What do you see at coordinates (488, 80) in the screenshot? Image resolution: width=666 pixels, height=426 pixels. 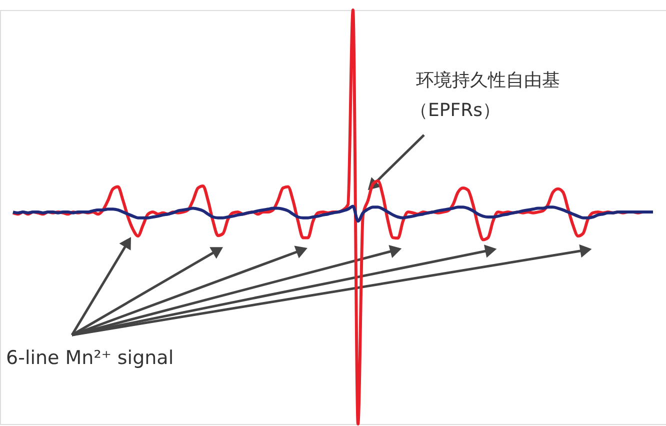 I see `annotation: 环境持久性自由基` at bounding box center [488, 80].